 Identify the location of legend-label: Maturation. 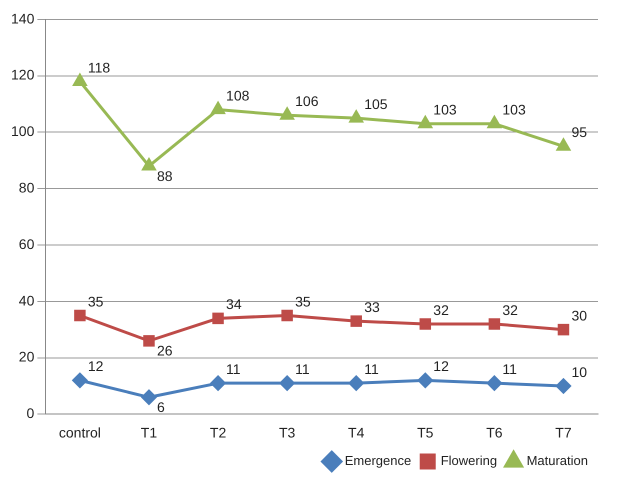
(557, 460).